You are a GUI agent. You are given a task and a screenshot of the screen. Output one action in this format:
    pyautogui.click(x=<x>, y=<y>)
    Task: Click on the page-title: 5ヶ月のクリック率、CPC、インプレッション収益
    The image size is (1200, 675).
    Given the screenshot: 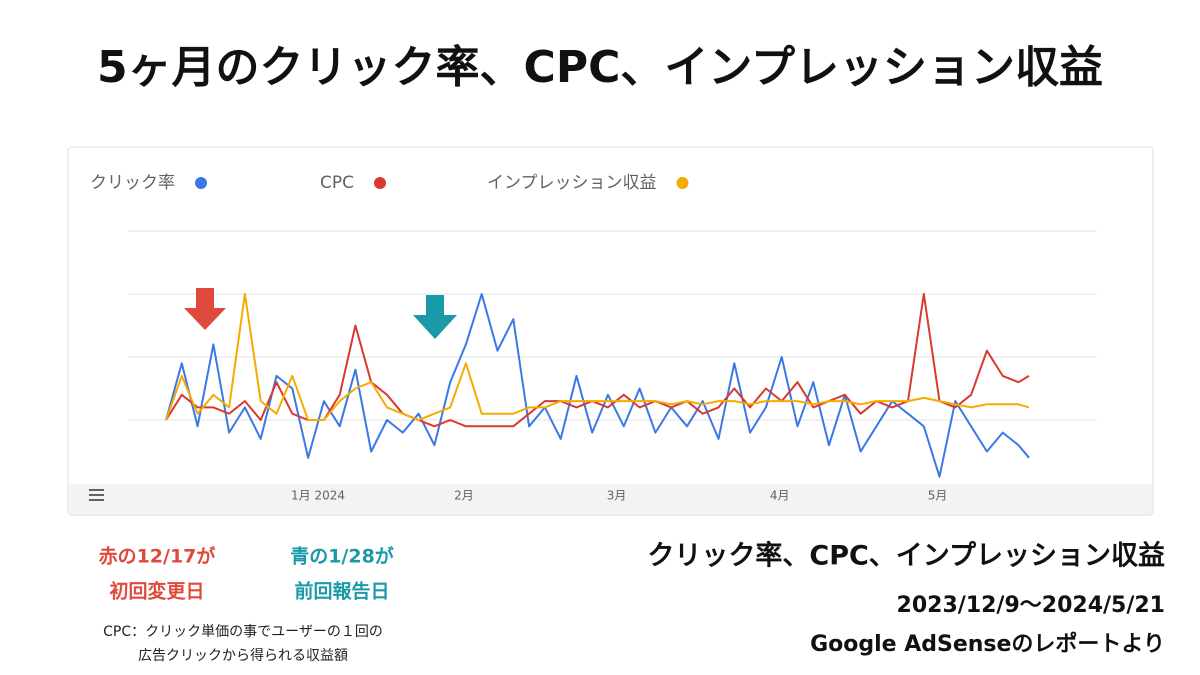 What is the action you would take?
    pyautogui.click(x=600, y=67)
    